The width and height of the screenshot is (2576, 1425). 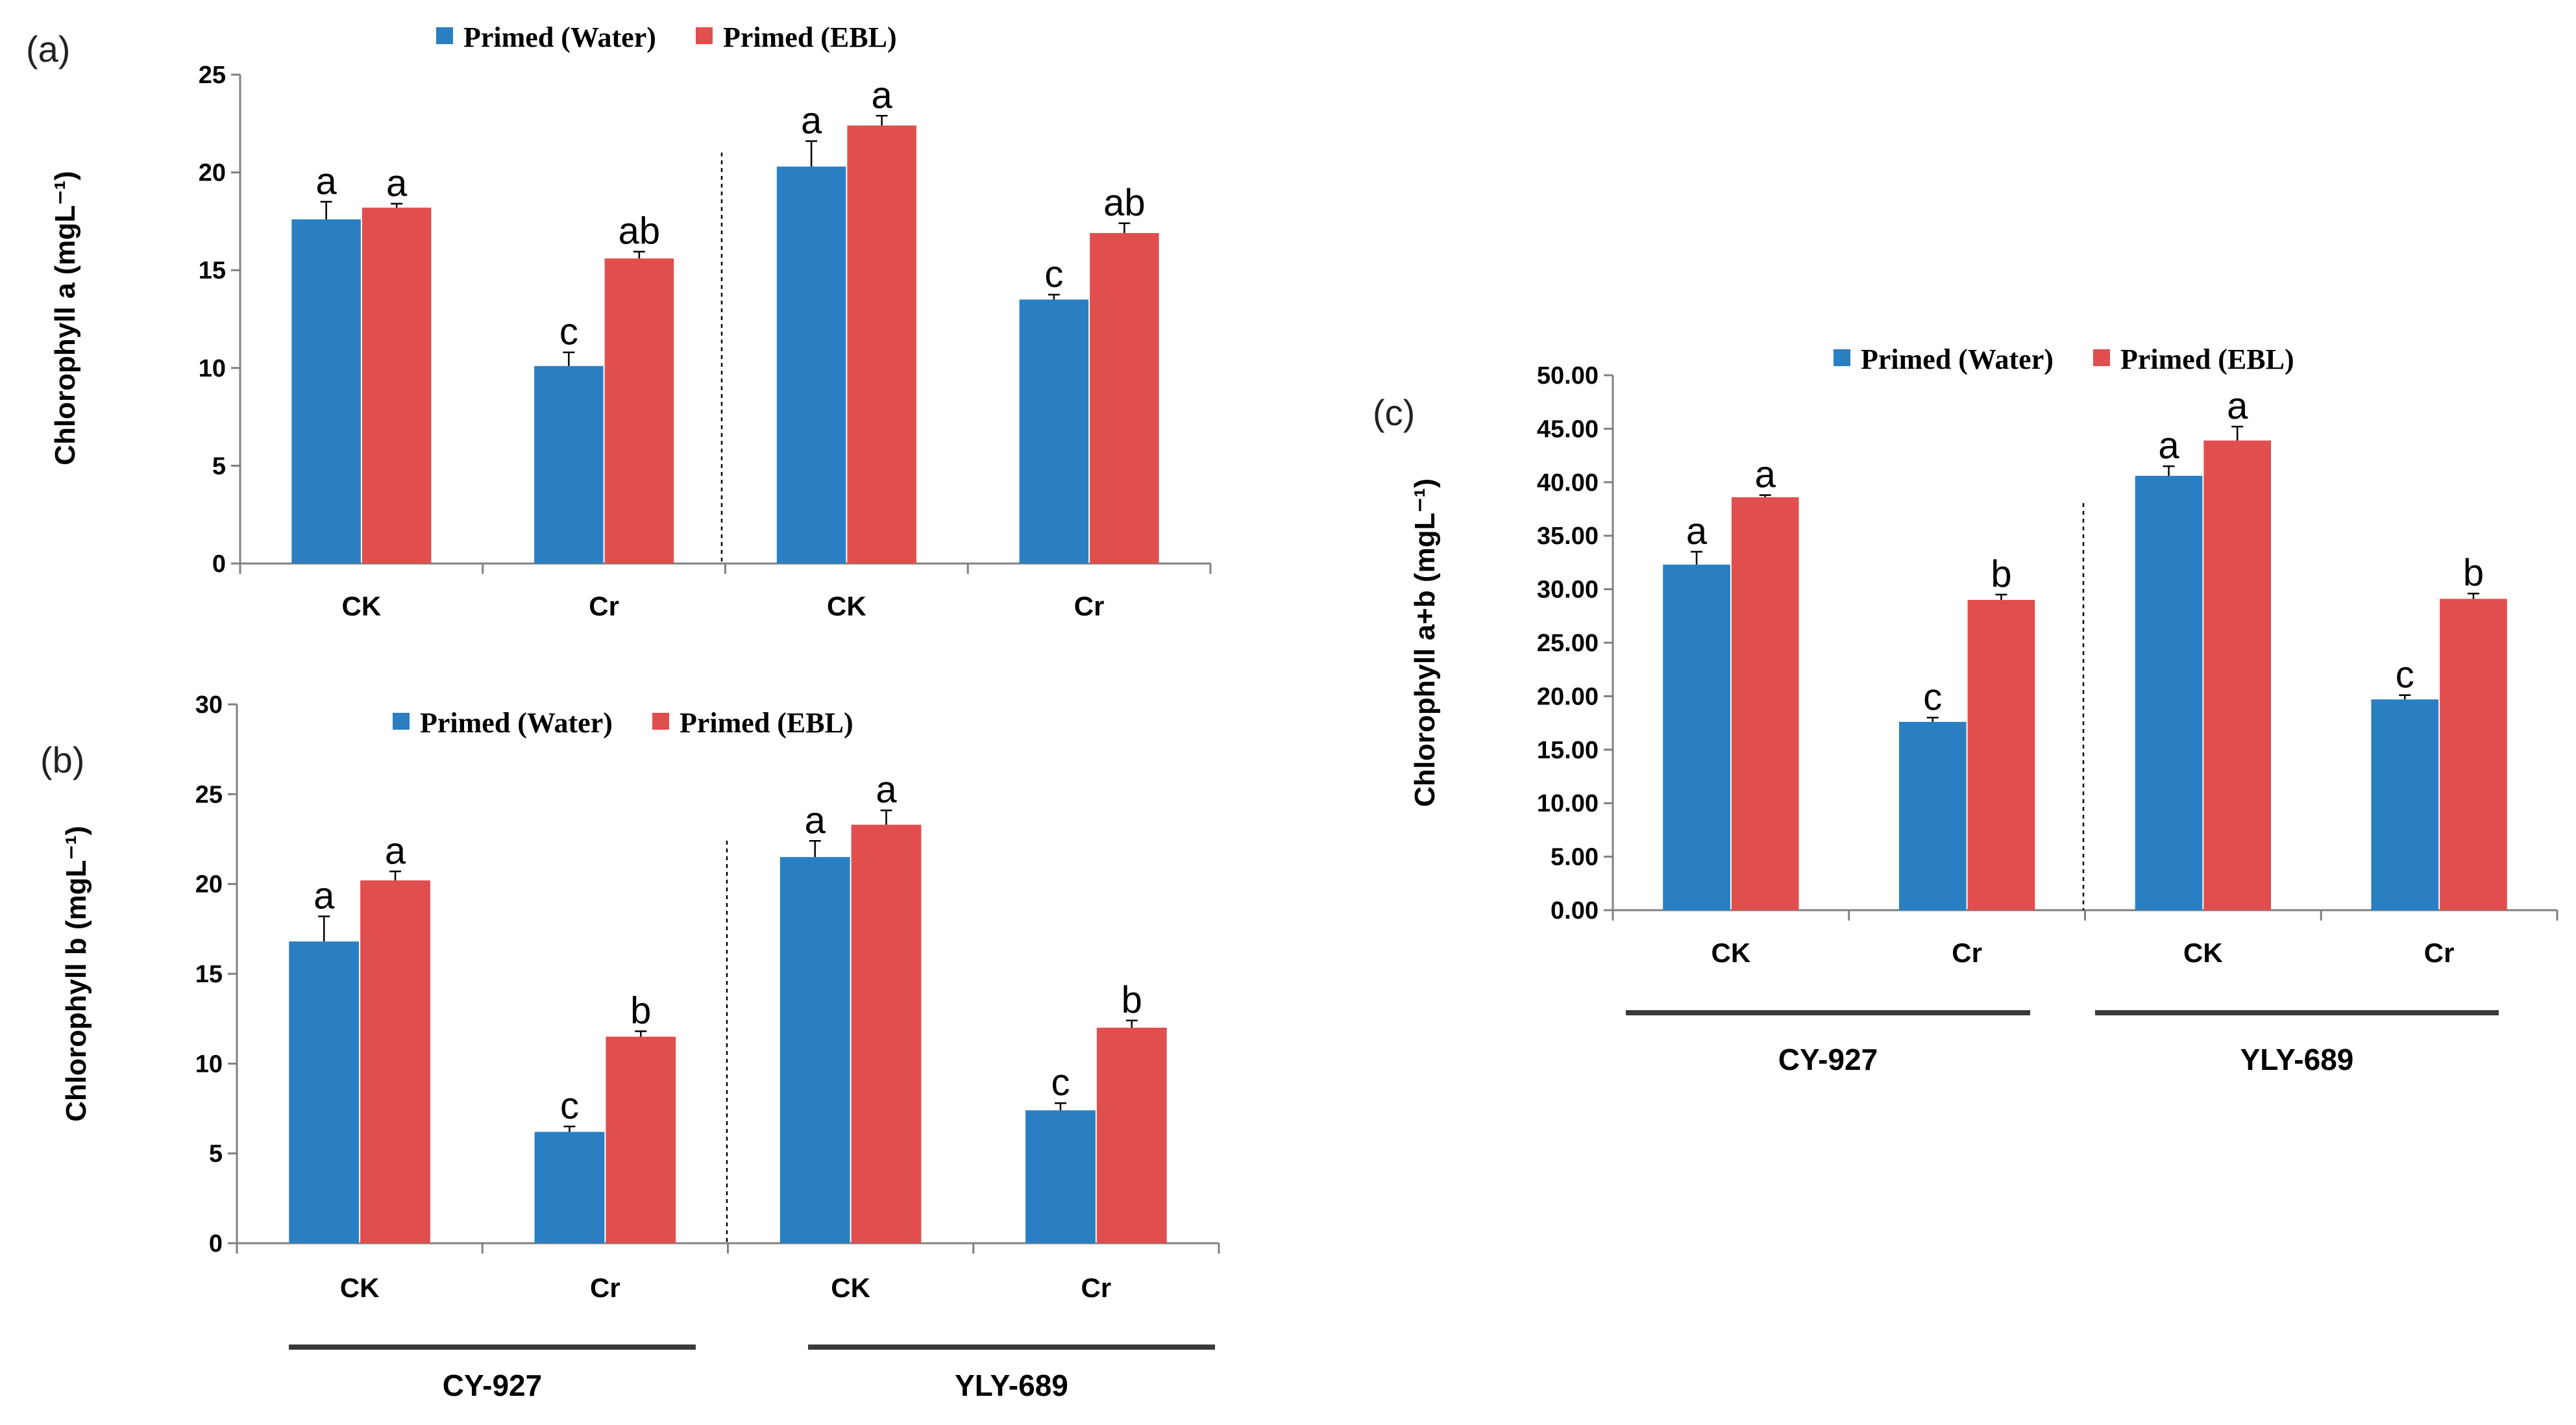 What do you see at coordinates (212, 270) in the screenshot?
I see `y-tick-label: 15` at bounding box center [212, 270].